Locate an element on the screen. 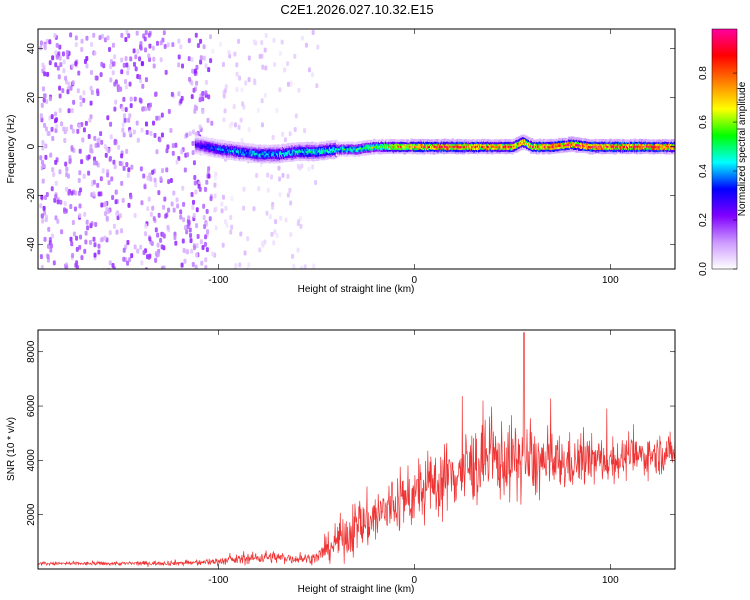 This screenshot has width=750, height=600. colorbar-ticks: 0.00.20.40.60.8 is located at coordinates (717, 171).